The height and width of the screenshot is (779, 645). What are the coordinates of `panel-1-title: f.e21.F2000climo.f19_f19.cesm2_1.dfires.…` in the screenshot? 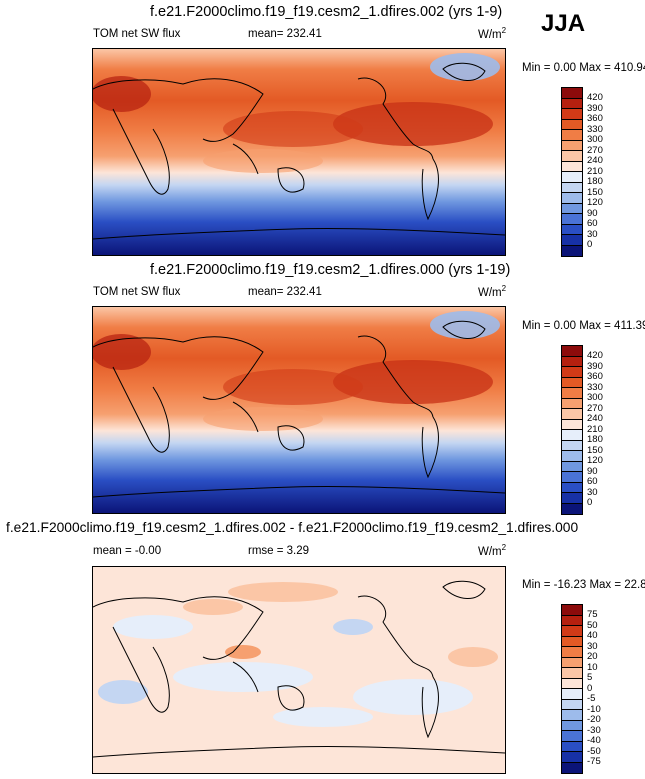 It's located at (326, 12).